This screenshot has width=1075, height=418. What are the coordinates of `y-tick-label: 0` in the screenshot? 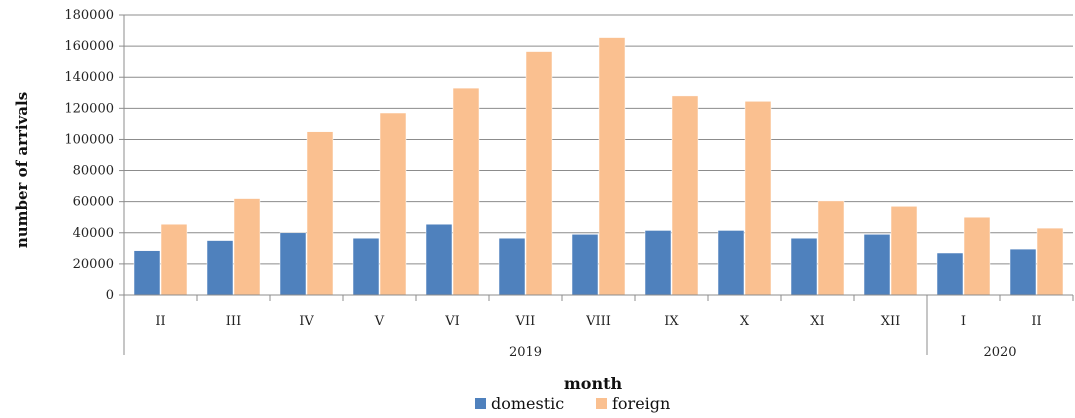 It's located at (110, 295).